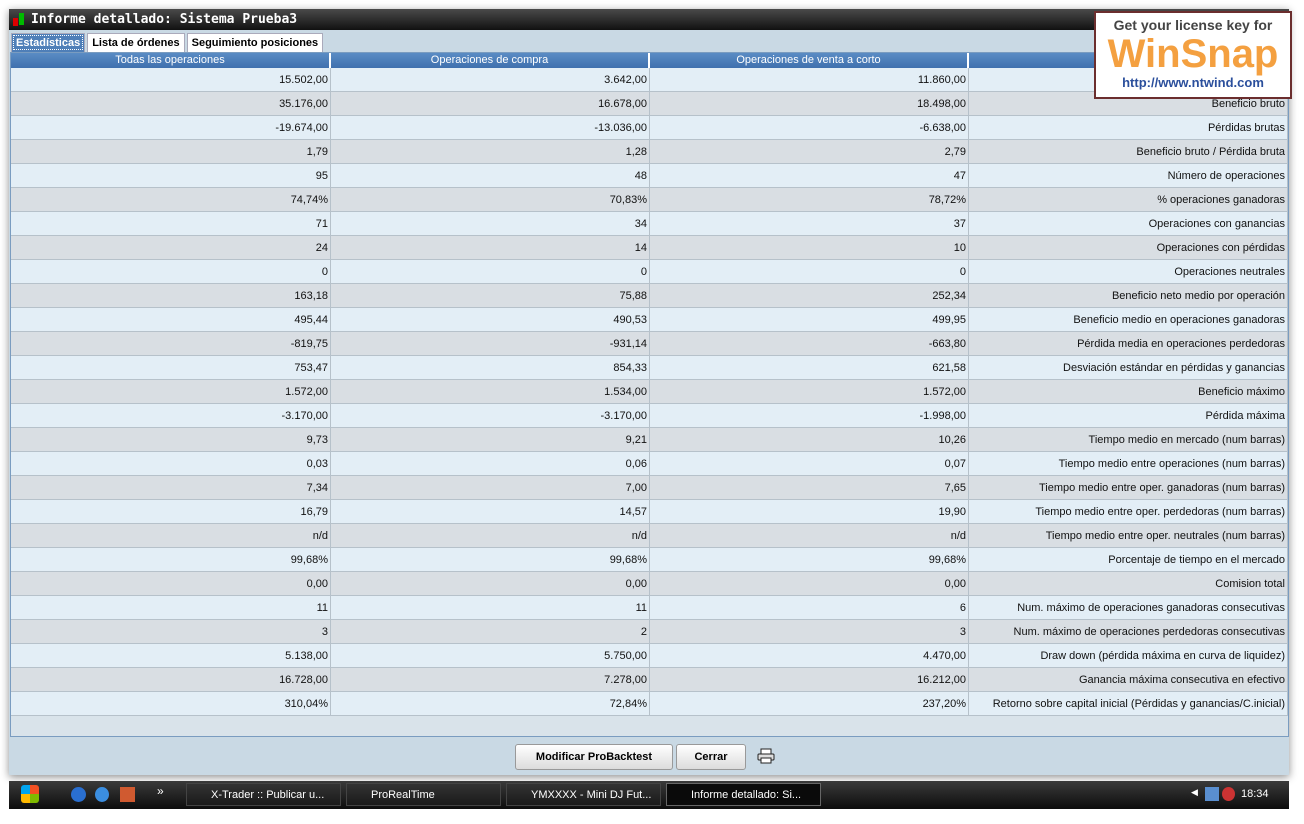 This screenshot has width=1304, height=824. Describe the element at coordinates (171, 224) in the screenshot. I see `value-all: 71` at that location.